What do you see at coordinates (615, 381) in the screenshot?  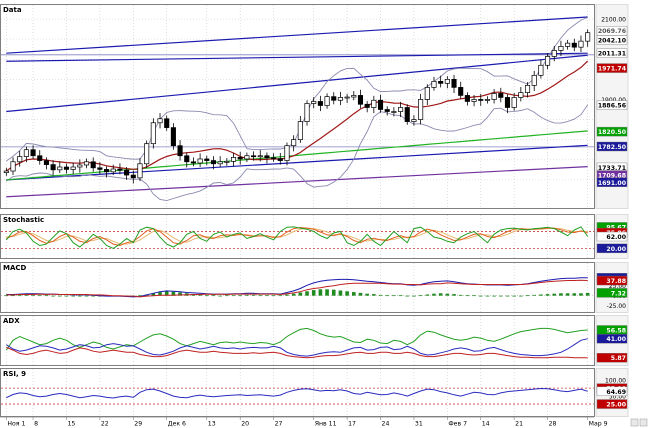 I see `tick-label: 100.00` at bounding box center [615, 381].